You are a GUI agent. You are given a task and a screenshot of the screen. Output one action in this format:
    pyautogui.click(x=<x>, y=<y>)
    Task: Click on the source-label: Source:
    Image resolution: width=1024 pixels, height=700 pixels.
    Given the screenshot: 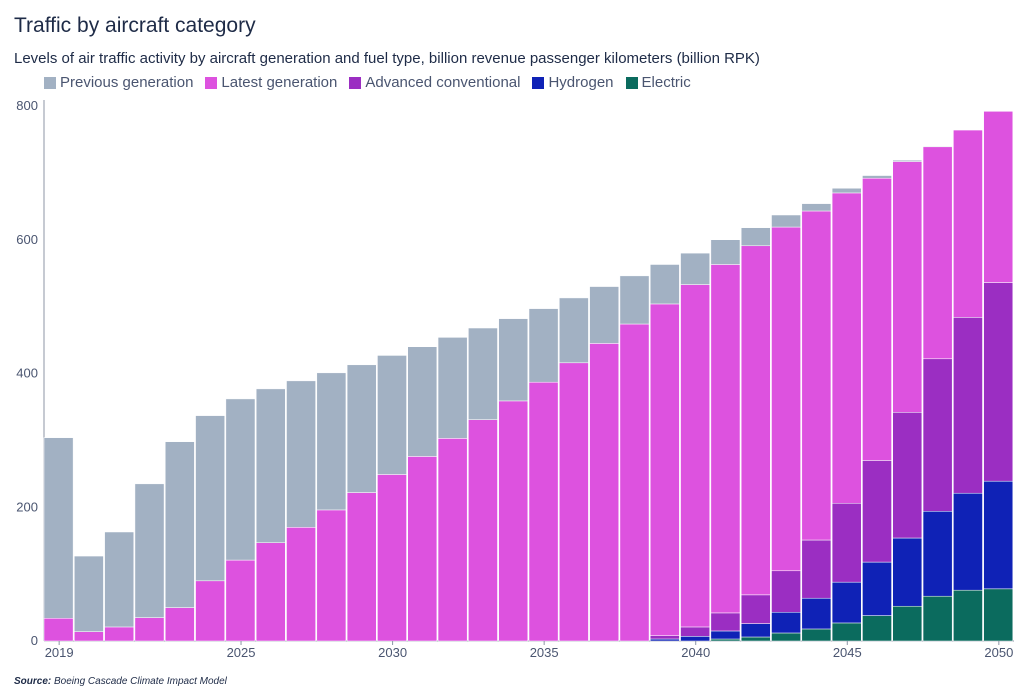 What is the action you would take?
    pyautogui.click(x=33, y=681)
    